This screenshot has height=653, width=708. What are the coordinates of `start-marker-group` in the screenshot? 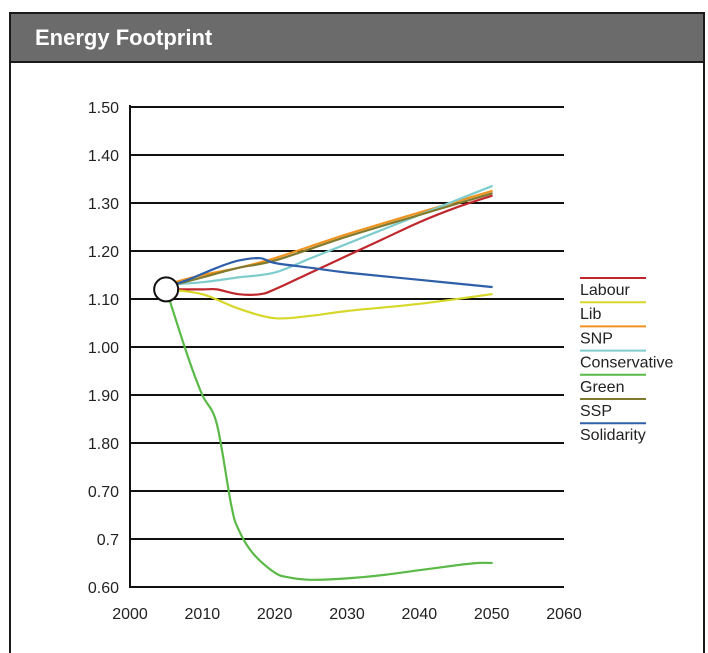 It's located at (166, 289).